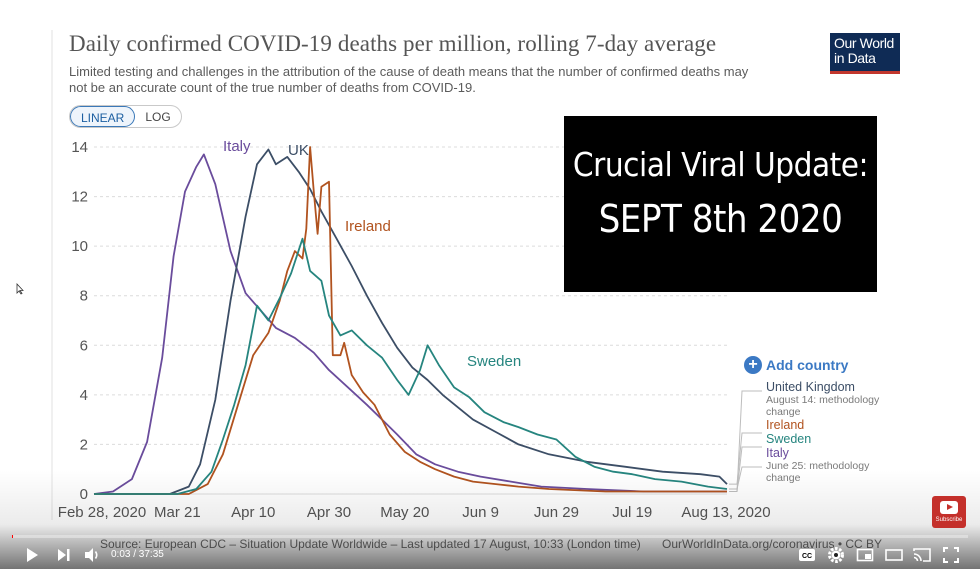 The image size is (980, 569). I want to click on our-world-in-data-logo: Our World in Data, so click(865, 53).